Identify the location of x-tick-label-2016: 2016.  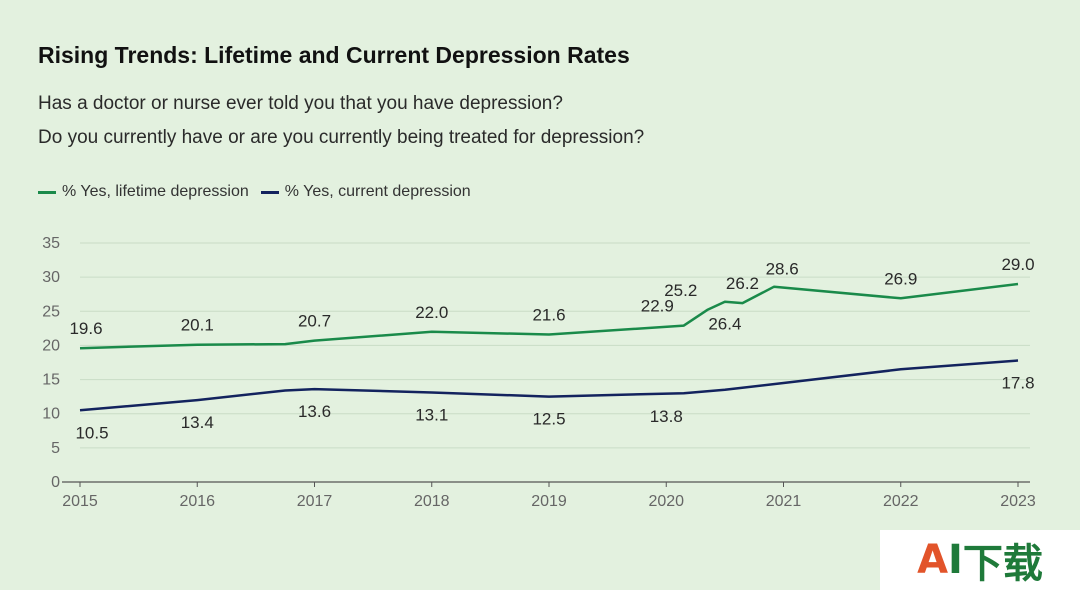
(197, 501).